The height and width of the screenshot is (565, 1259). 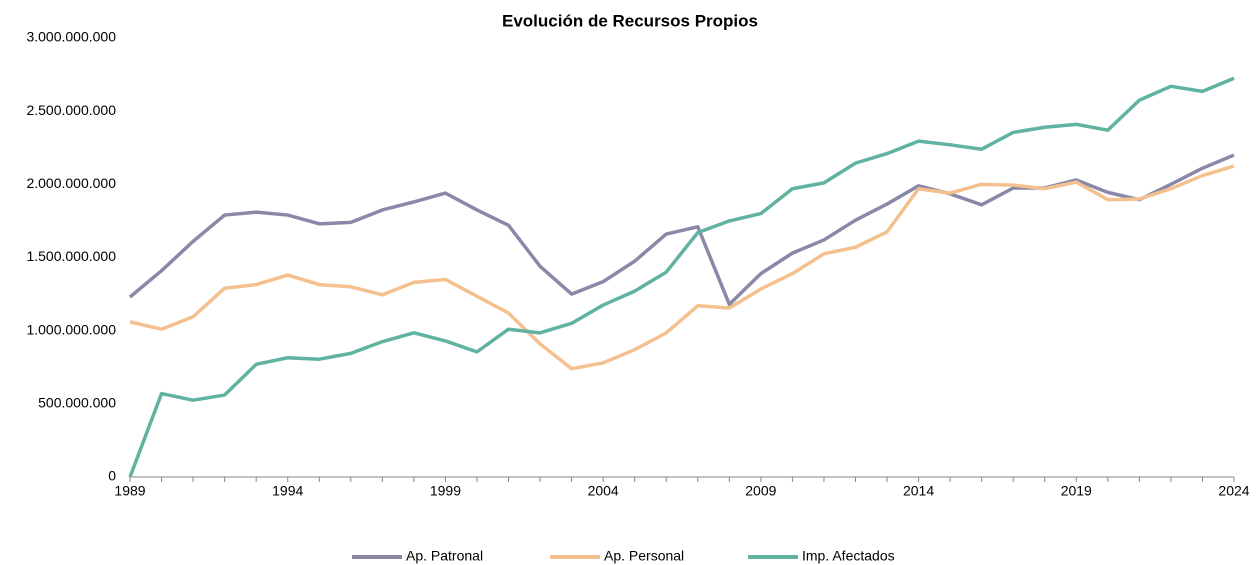 What do you see at coordinates (760, 491) in the screenshot?
I see `x-tick-label: 2009` at bounding box center [760, 491].